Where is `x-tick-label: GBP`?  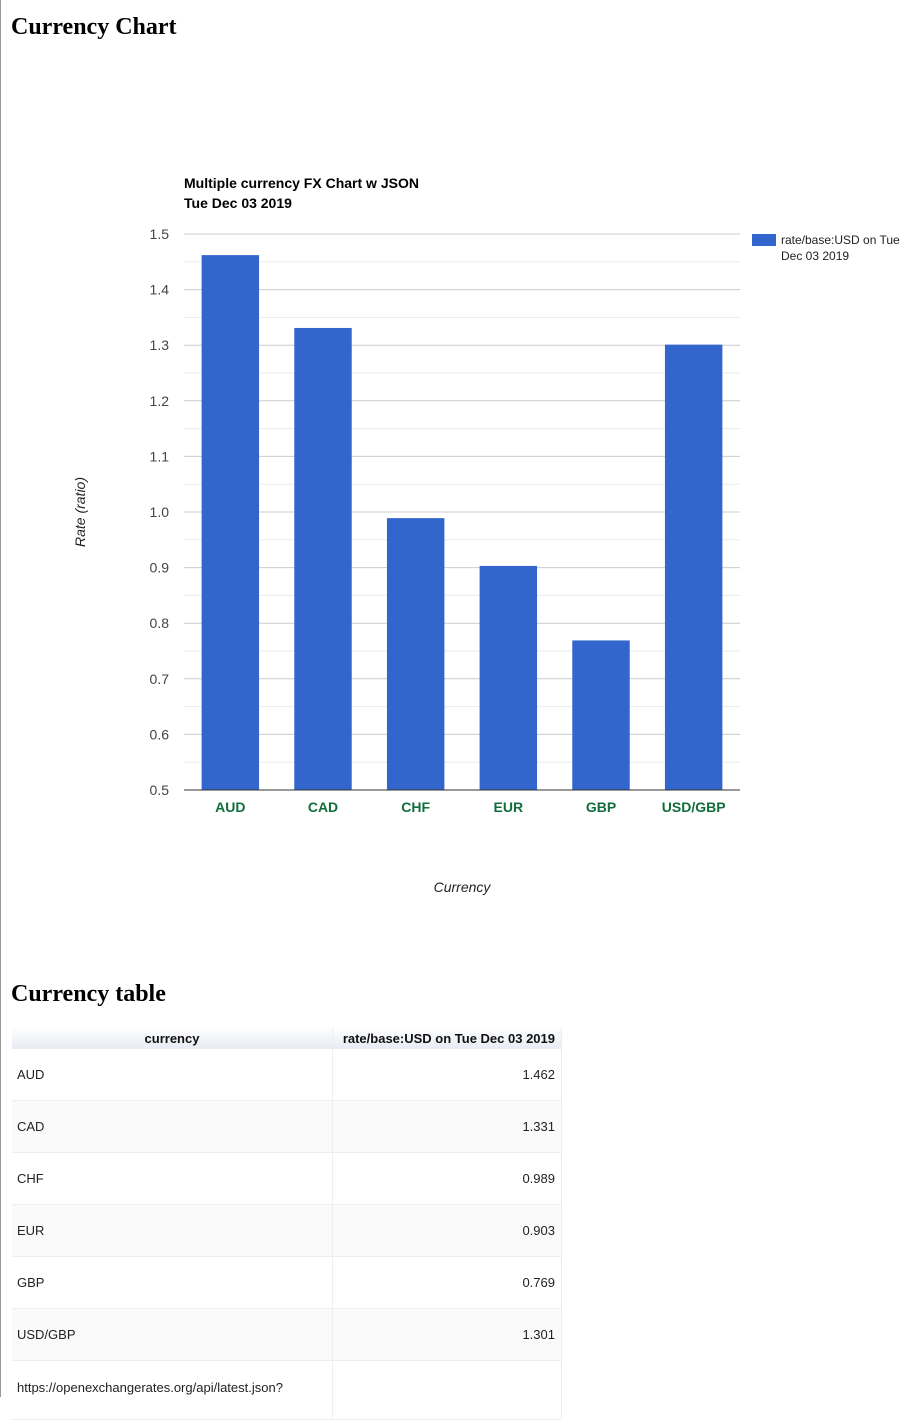
x-tick-label: GBP is located at coordinates (601, 807).